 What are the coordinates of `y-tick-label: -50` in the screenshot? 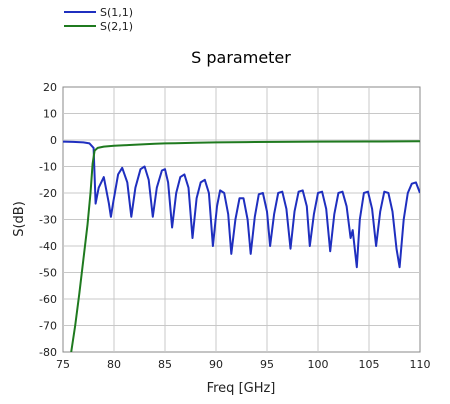 It's located at (48, 273).